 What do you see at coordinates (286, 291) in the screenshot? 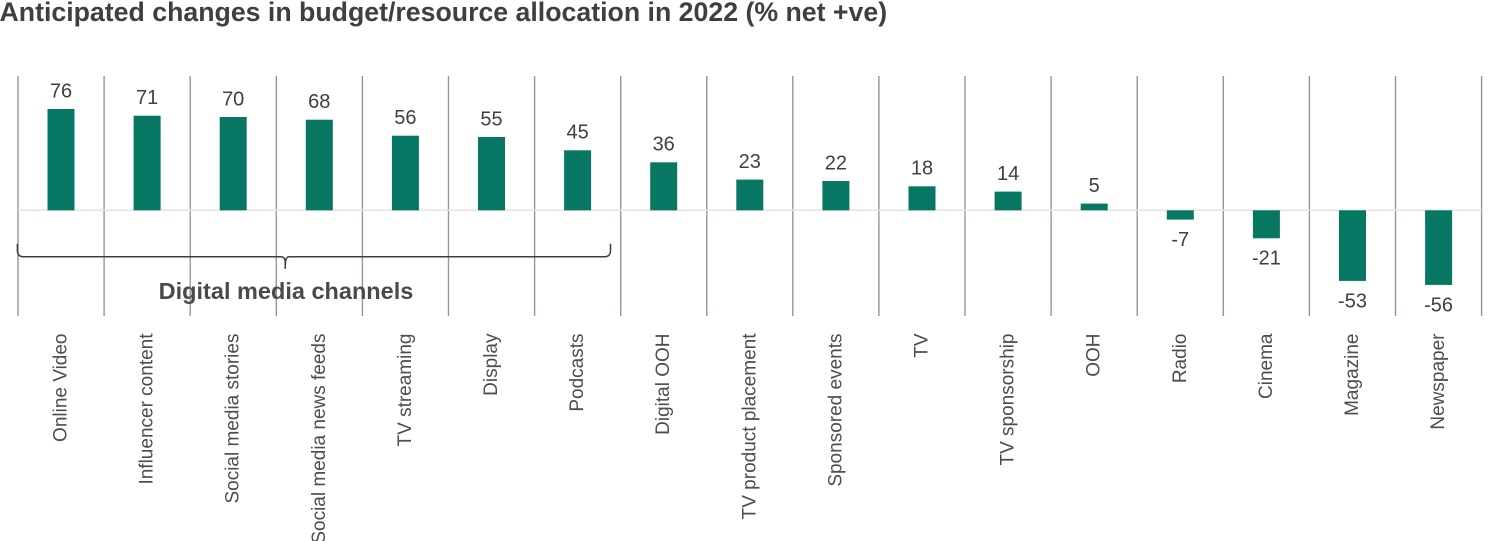
I see `svg-text: Digital media channels` at bounding box center [286, 291].